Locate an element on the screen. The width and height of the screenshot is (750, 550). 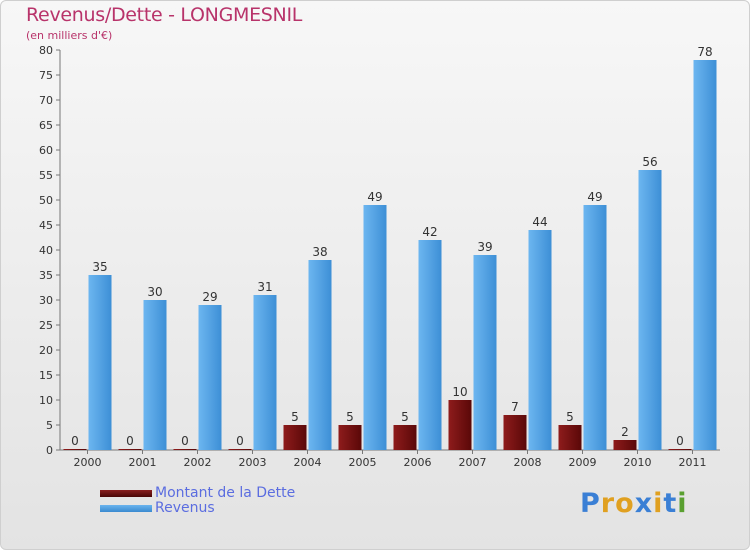
y-tick-label: 10 is located at coordinates (46, 400).